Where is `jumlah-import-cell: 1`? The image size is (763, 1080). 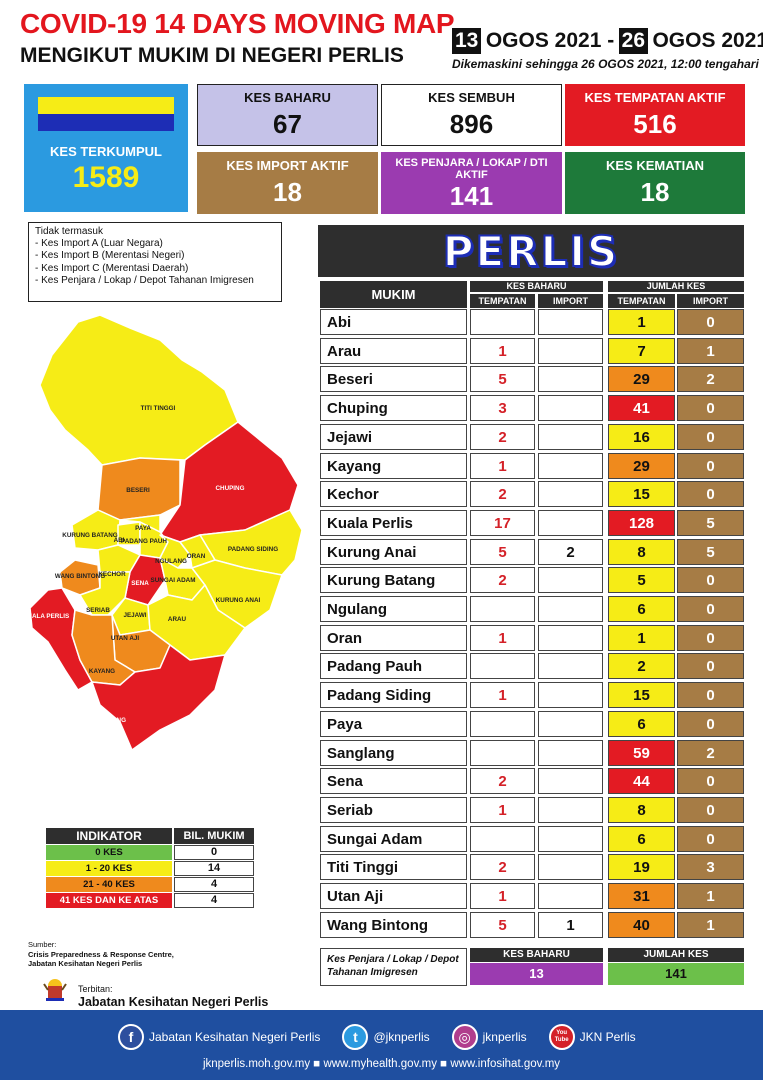
jumlah-import-cell: 1 is located at coordinates (710, 925).